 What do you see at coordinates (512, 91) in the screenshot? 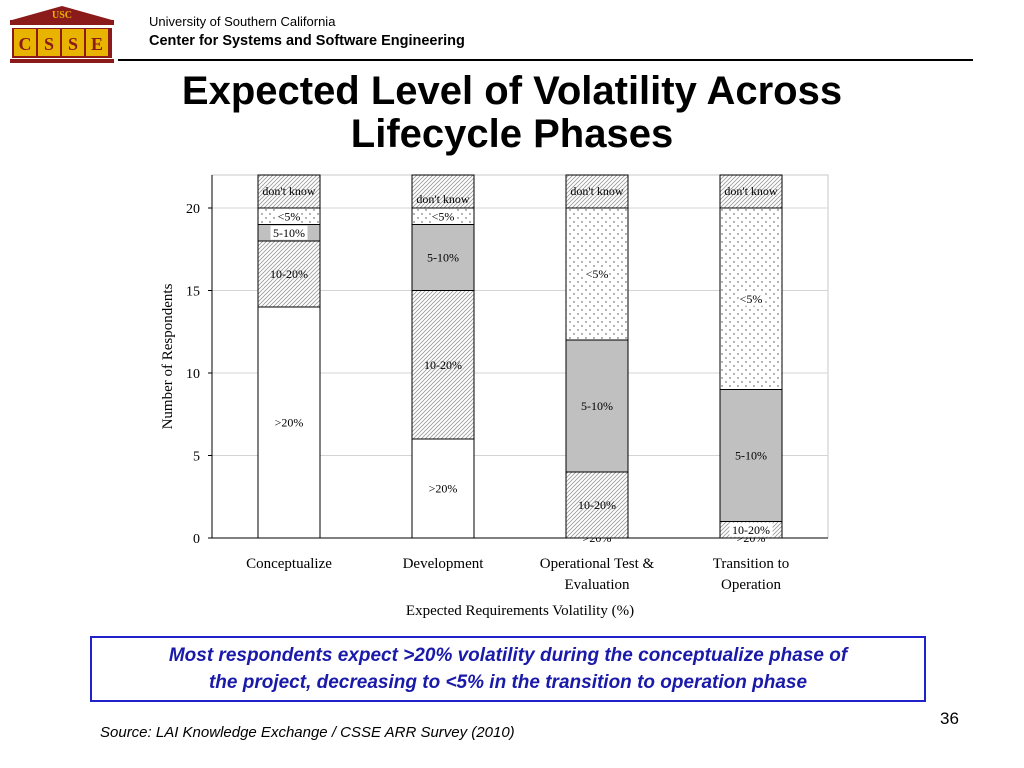
I see `title-line-1: Expected Level of Volatility Across` at bounding box center [512, 91].